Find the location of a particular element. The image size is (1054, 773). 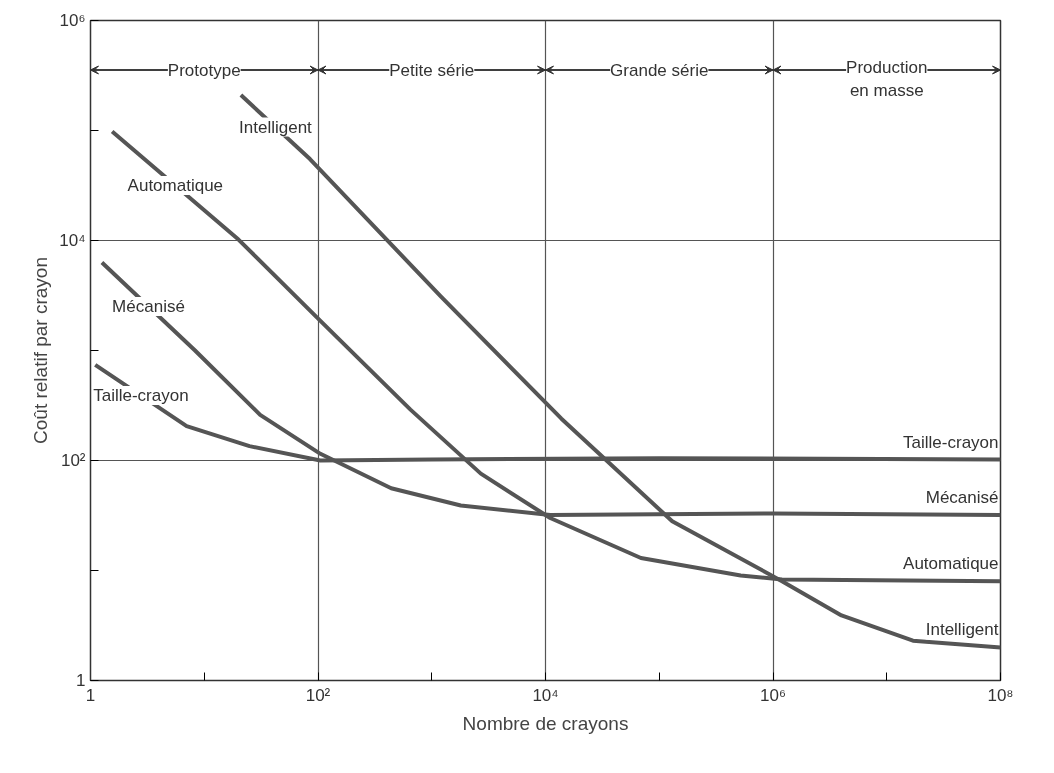

annotation: Taille-crayon is located at coordinates (141, 396).